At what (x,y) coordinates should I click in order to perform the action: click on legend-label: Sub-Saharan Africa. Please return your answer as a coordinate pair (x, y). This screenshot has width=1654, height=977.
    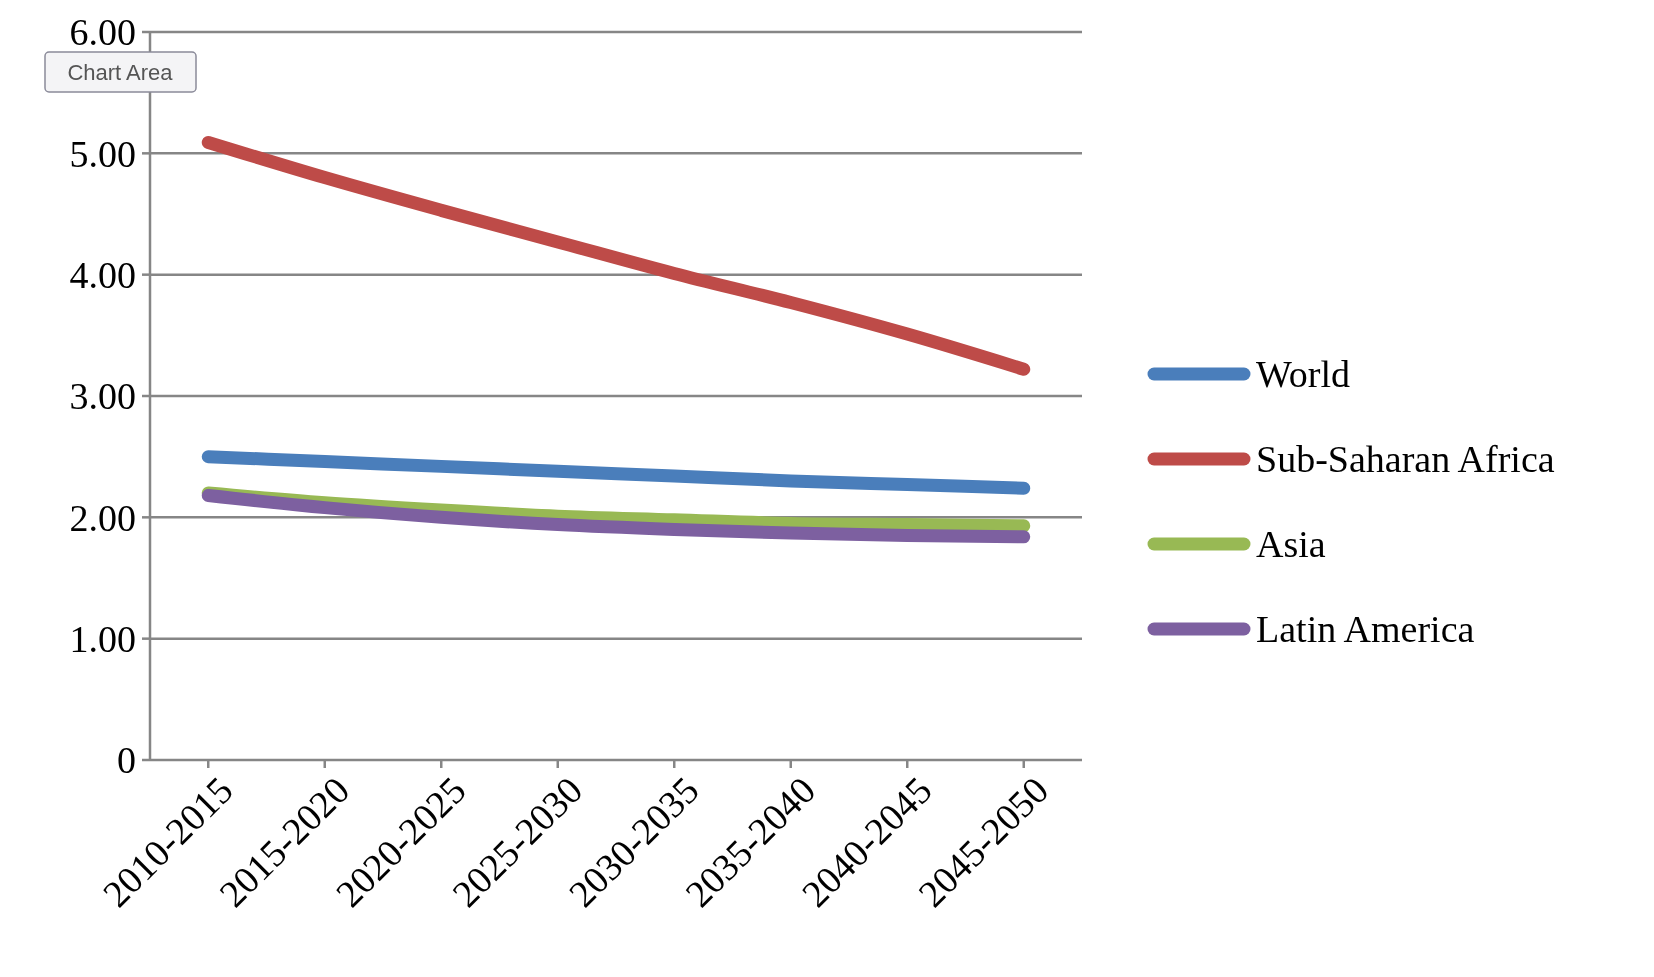
    Looking at the image, I should click on (1405, 459).